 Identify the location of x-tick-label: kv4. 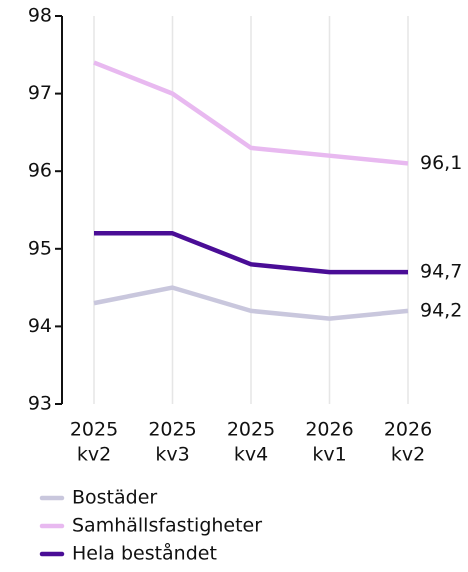
(251, 455).